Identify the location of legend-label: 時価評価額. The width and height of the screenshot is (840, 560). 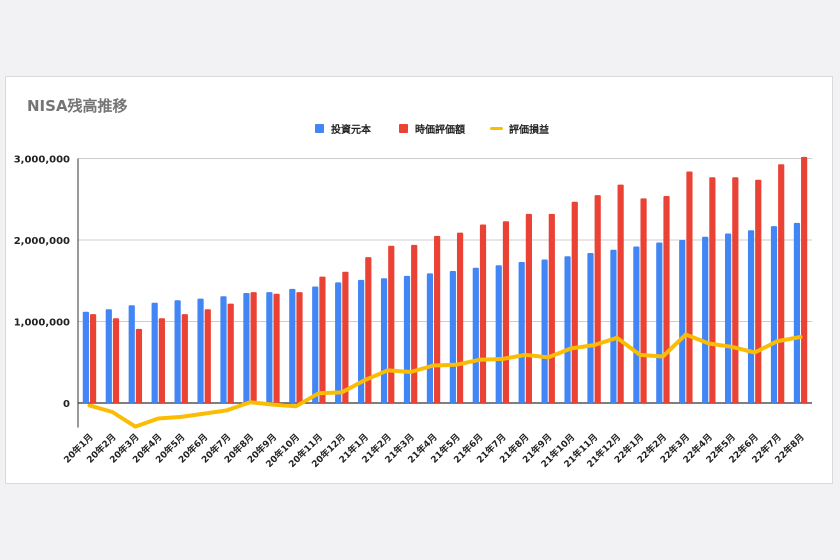
(440, 129).